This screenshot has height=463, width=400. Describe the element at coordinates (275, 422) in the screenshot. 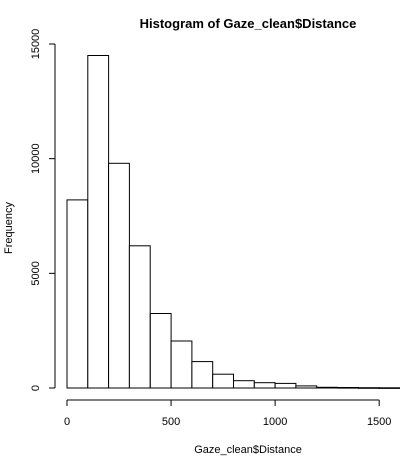

I see `x-tick-label-2: 1000` at that location.